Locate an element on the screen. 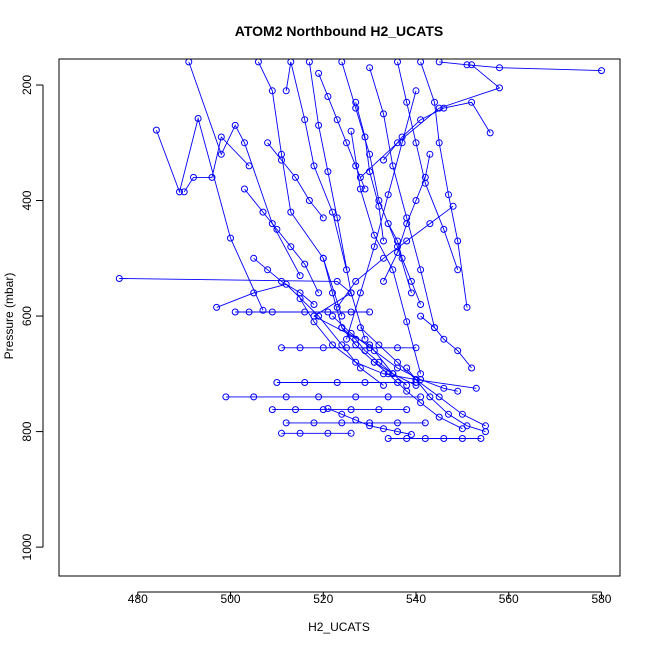 This screenshot has height=650, width=650. x-tick-label: 580 is located at coordinates (601, 599).